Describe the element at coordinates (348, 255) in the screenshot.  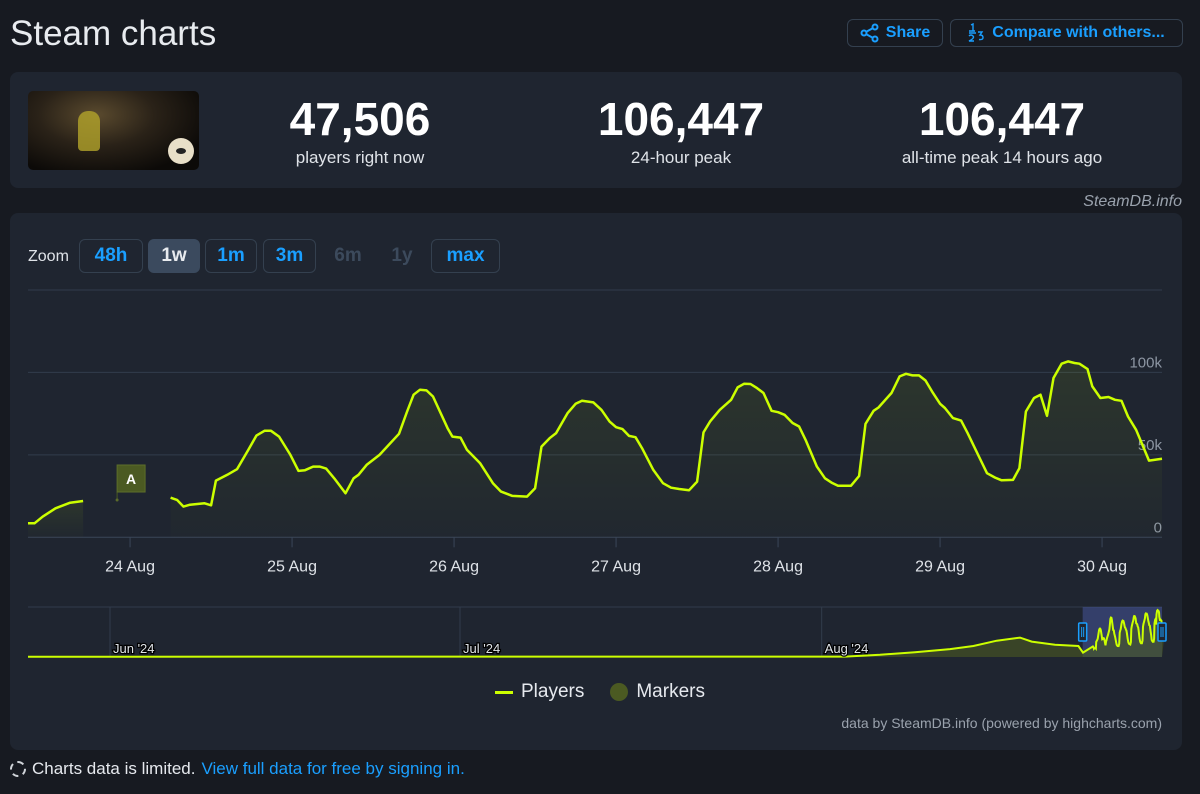
I see `zoom-6m-button: 6m` at that location.